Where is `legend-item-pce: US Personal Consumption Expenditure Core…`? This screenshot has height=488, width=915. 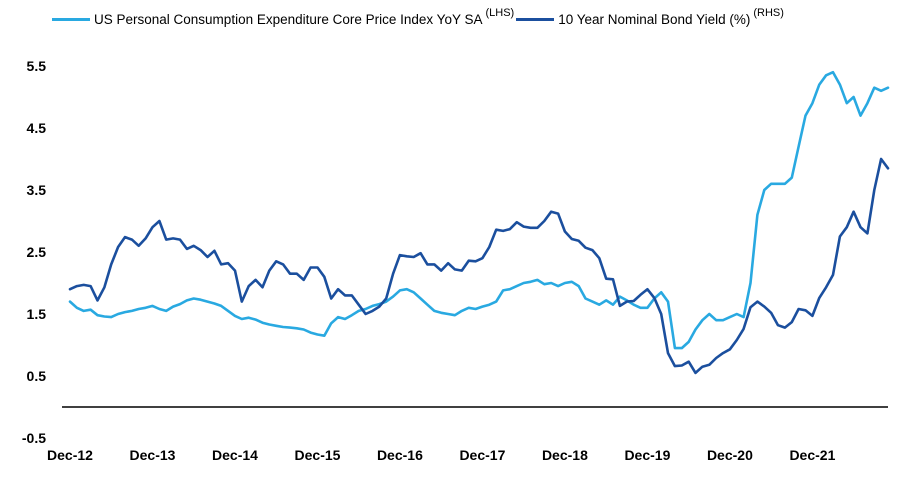 legend-item-pce: US Personal Consumption Expenditure Core… is located at coordinates (283, 17).